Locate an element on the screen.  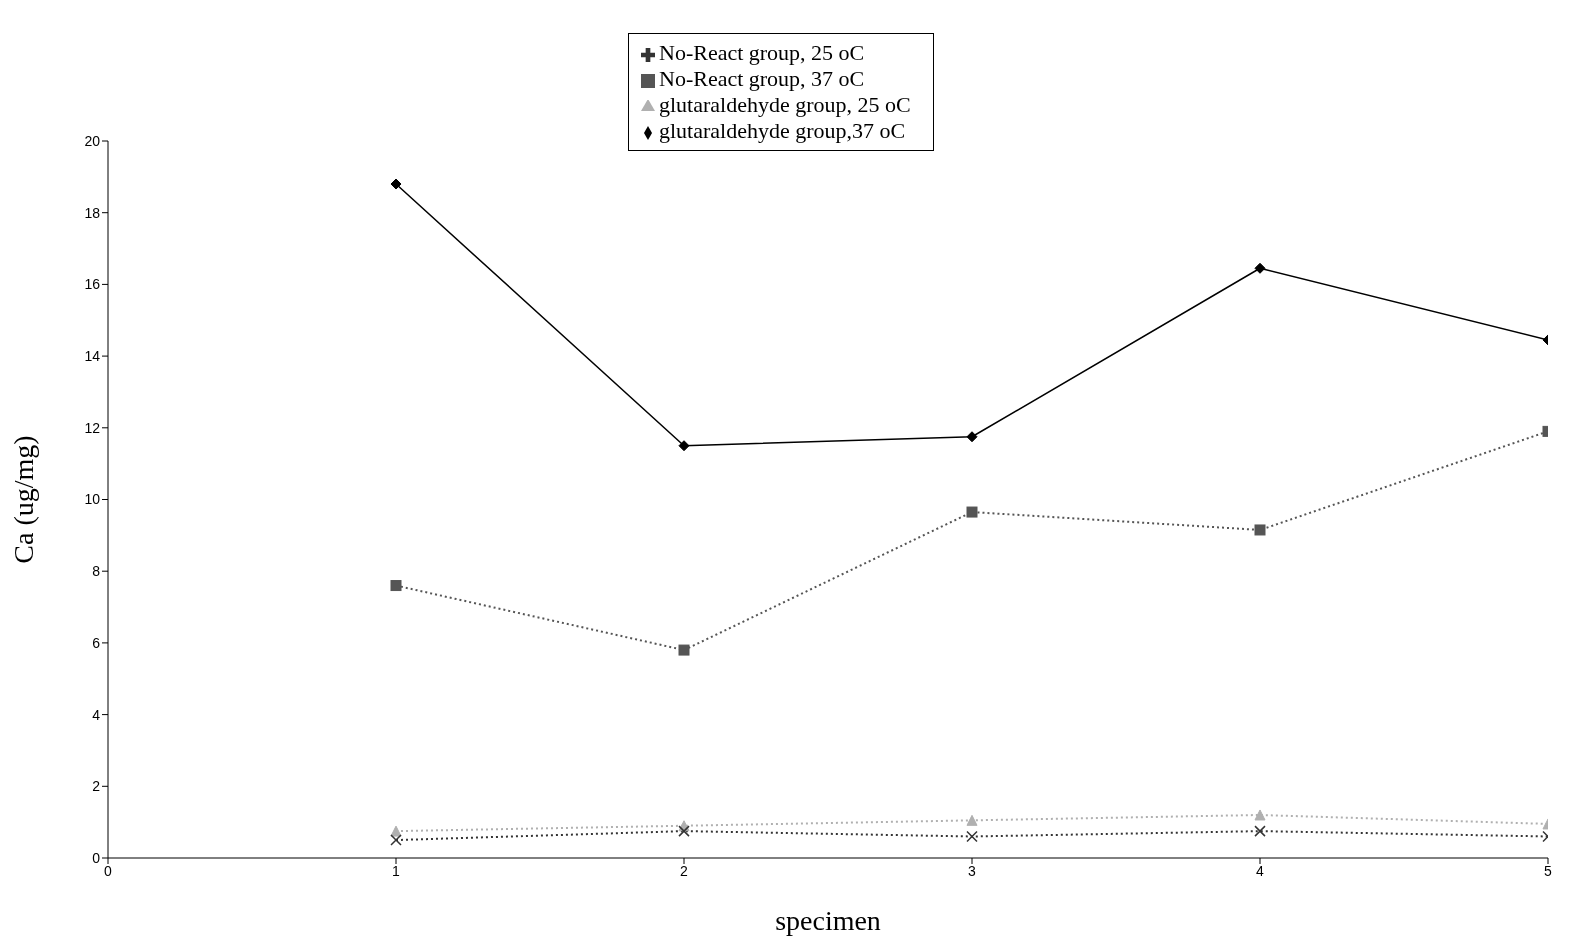
y-tick-label: 16 is located at coordinates (92, 284).